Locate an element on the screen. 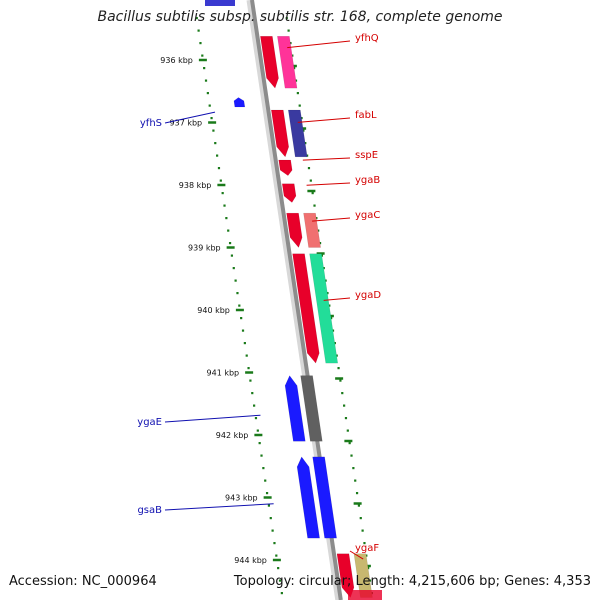  gene-yfhS is located at coordinates (239, 102).